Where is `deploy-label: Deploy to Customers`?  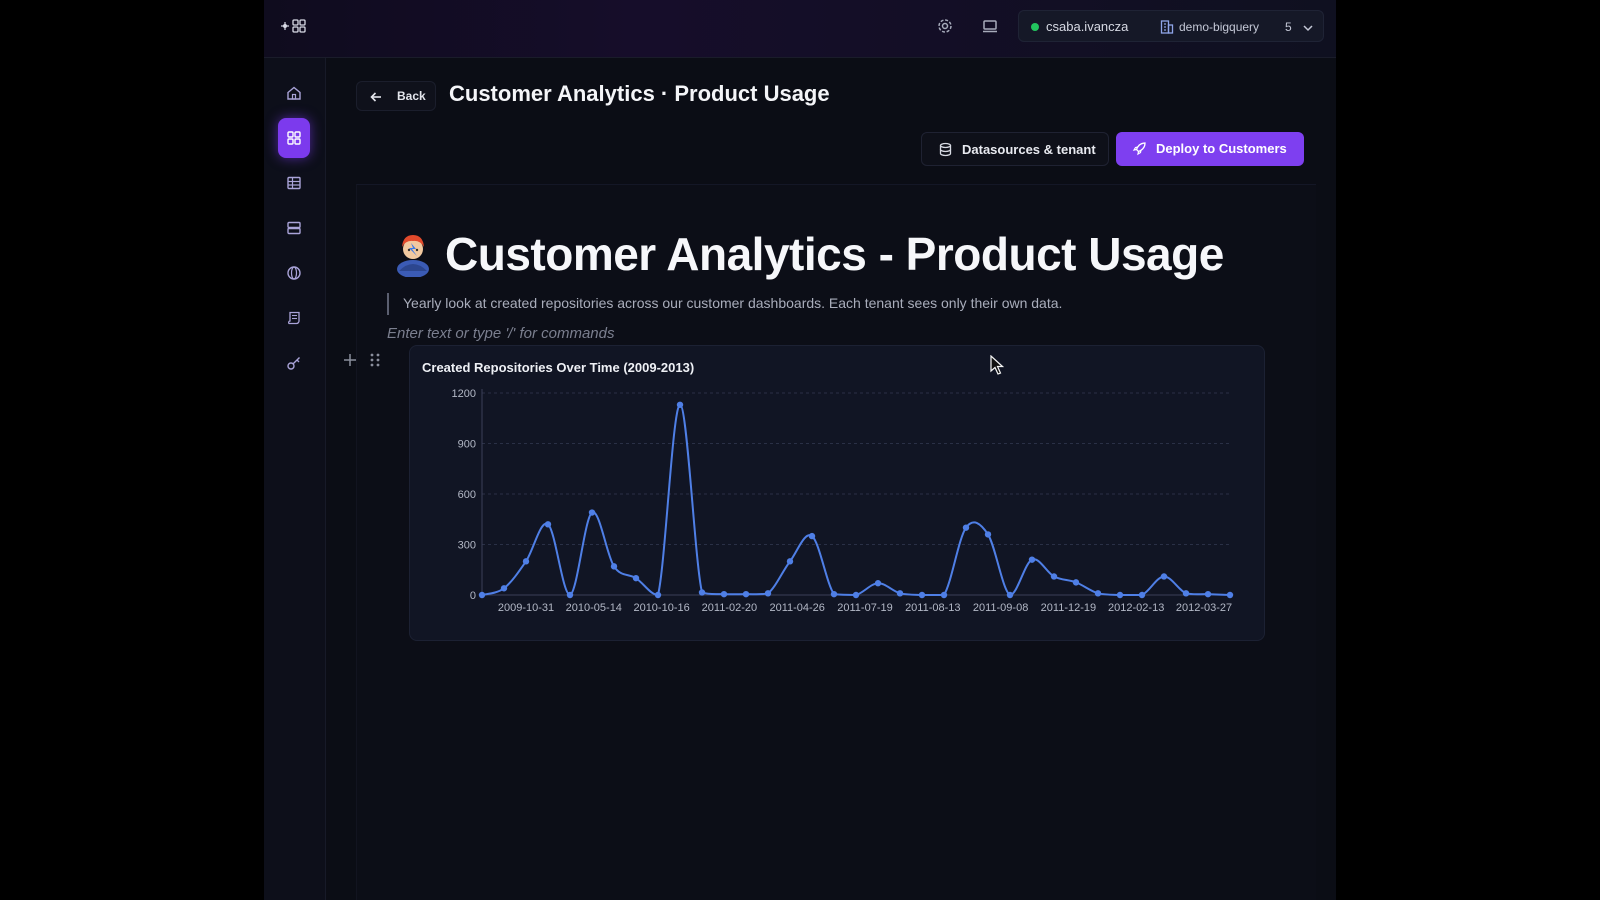 deploy-label: Deploy to Customers is located at coordinates (1221, 148).